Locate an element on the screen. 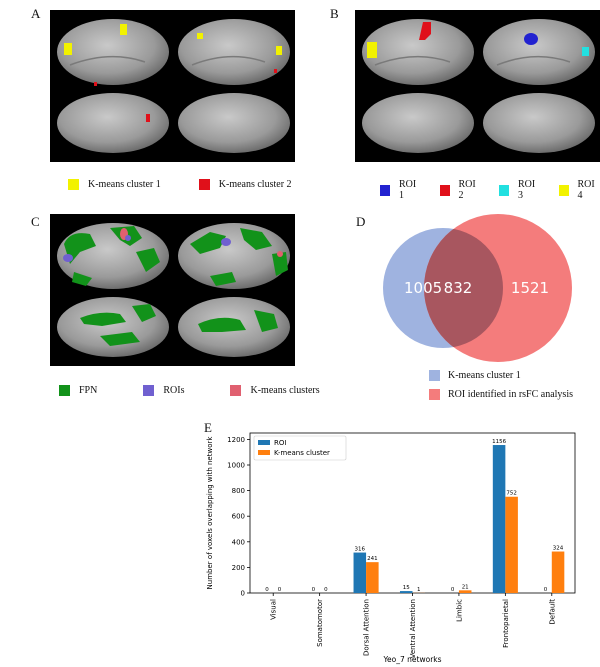 This screenshot has height=667, width=600. legend-item: ROIs is located at coordinates (163, 390).